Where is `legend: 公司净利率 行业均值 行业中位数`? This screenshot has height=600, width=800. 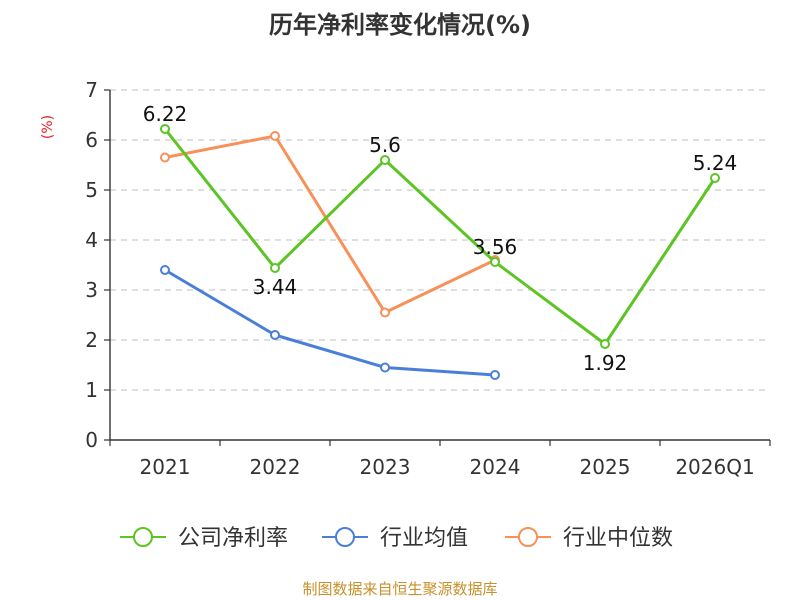
legend: 公司净利率 行业均值 行业中位数 is located at coordinates (396, 538).